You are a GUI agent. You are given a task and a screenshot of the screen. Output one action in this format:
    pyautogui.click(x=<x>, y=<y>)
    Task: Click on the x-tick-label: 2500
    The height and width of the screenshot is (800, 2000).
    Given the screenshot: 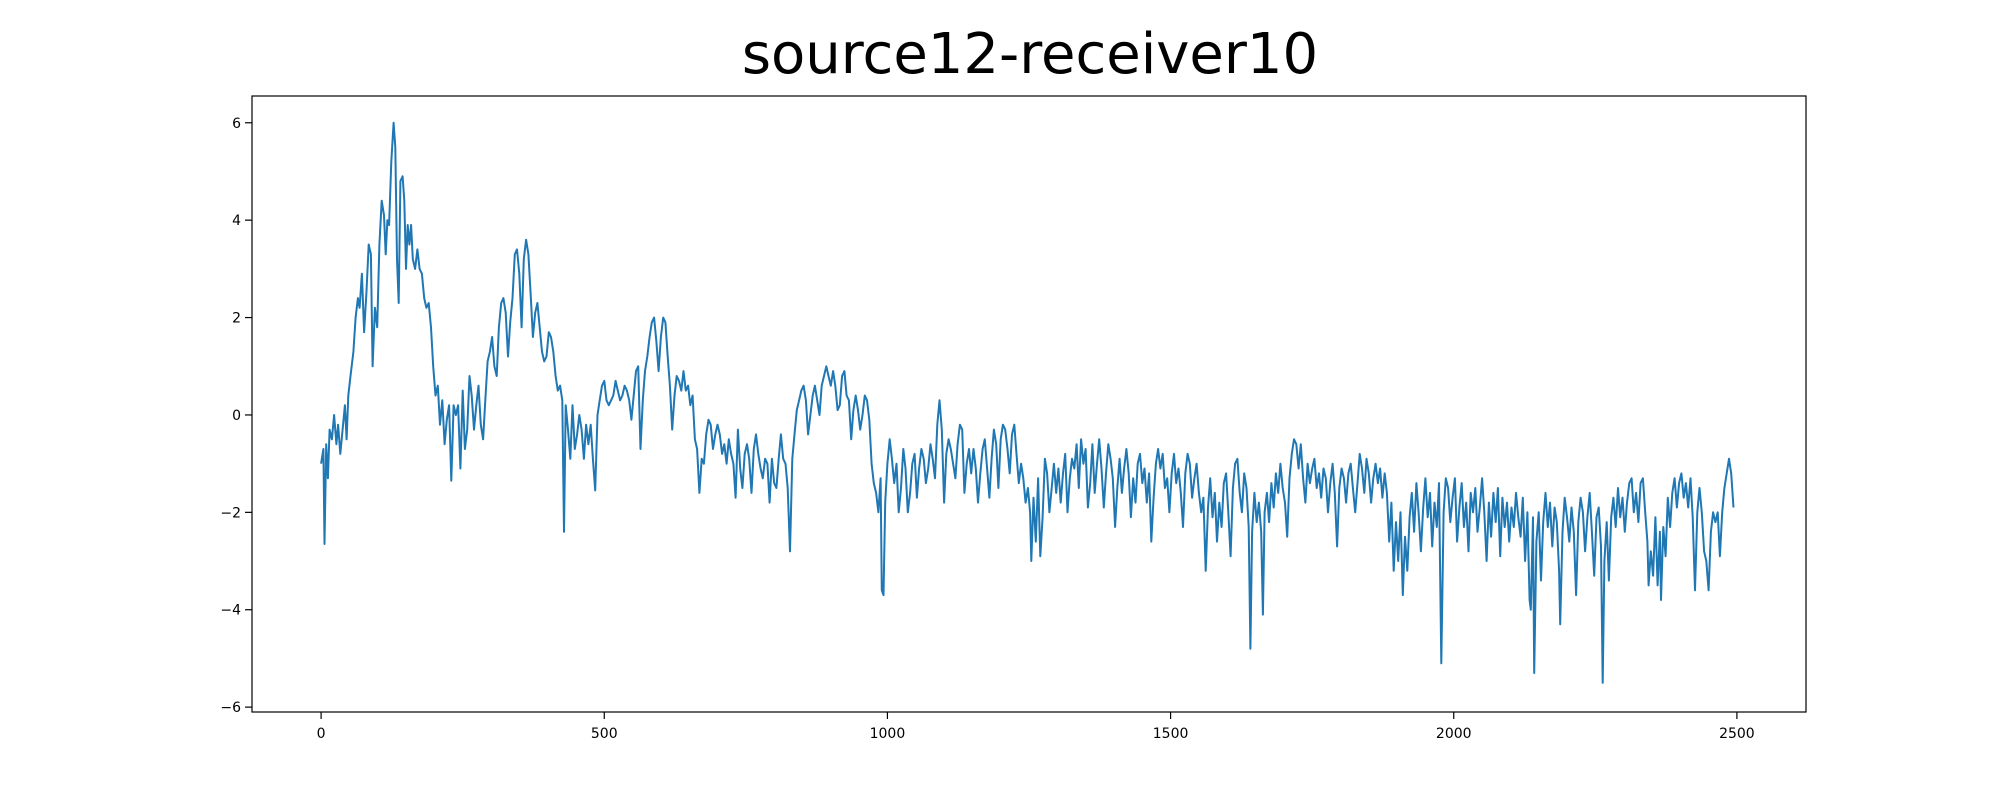 What is the action you would take?
    pyautogui.click(x=1737, y=734)
    